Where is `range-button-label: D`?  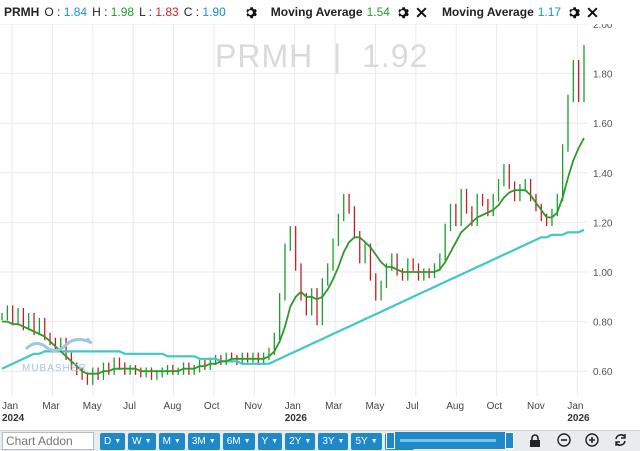
range-button-label: D is located at coordinates (108, 441).